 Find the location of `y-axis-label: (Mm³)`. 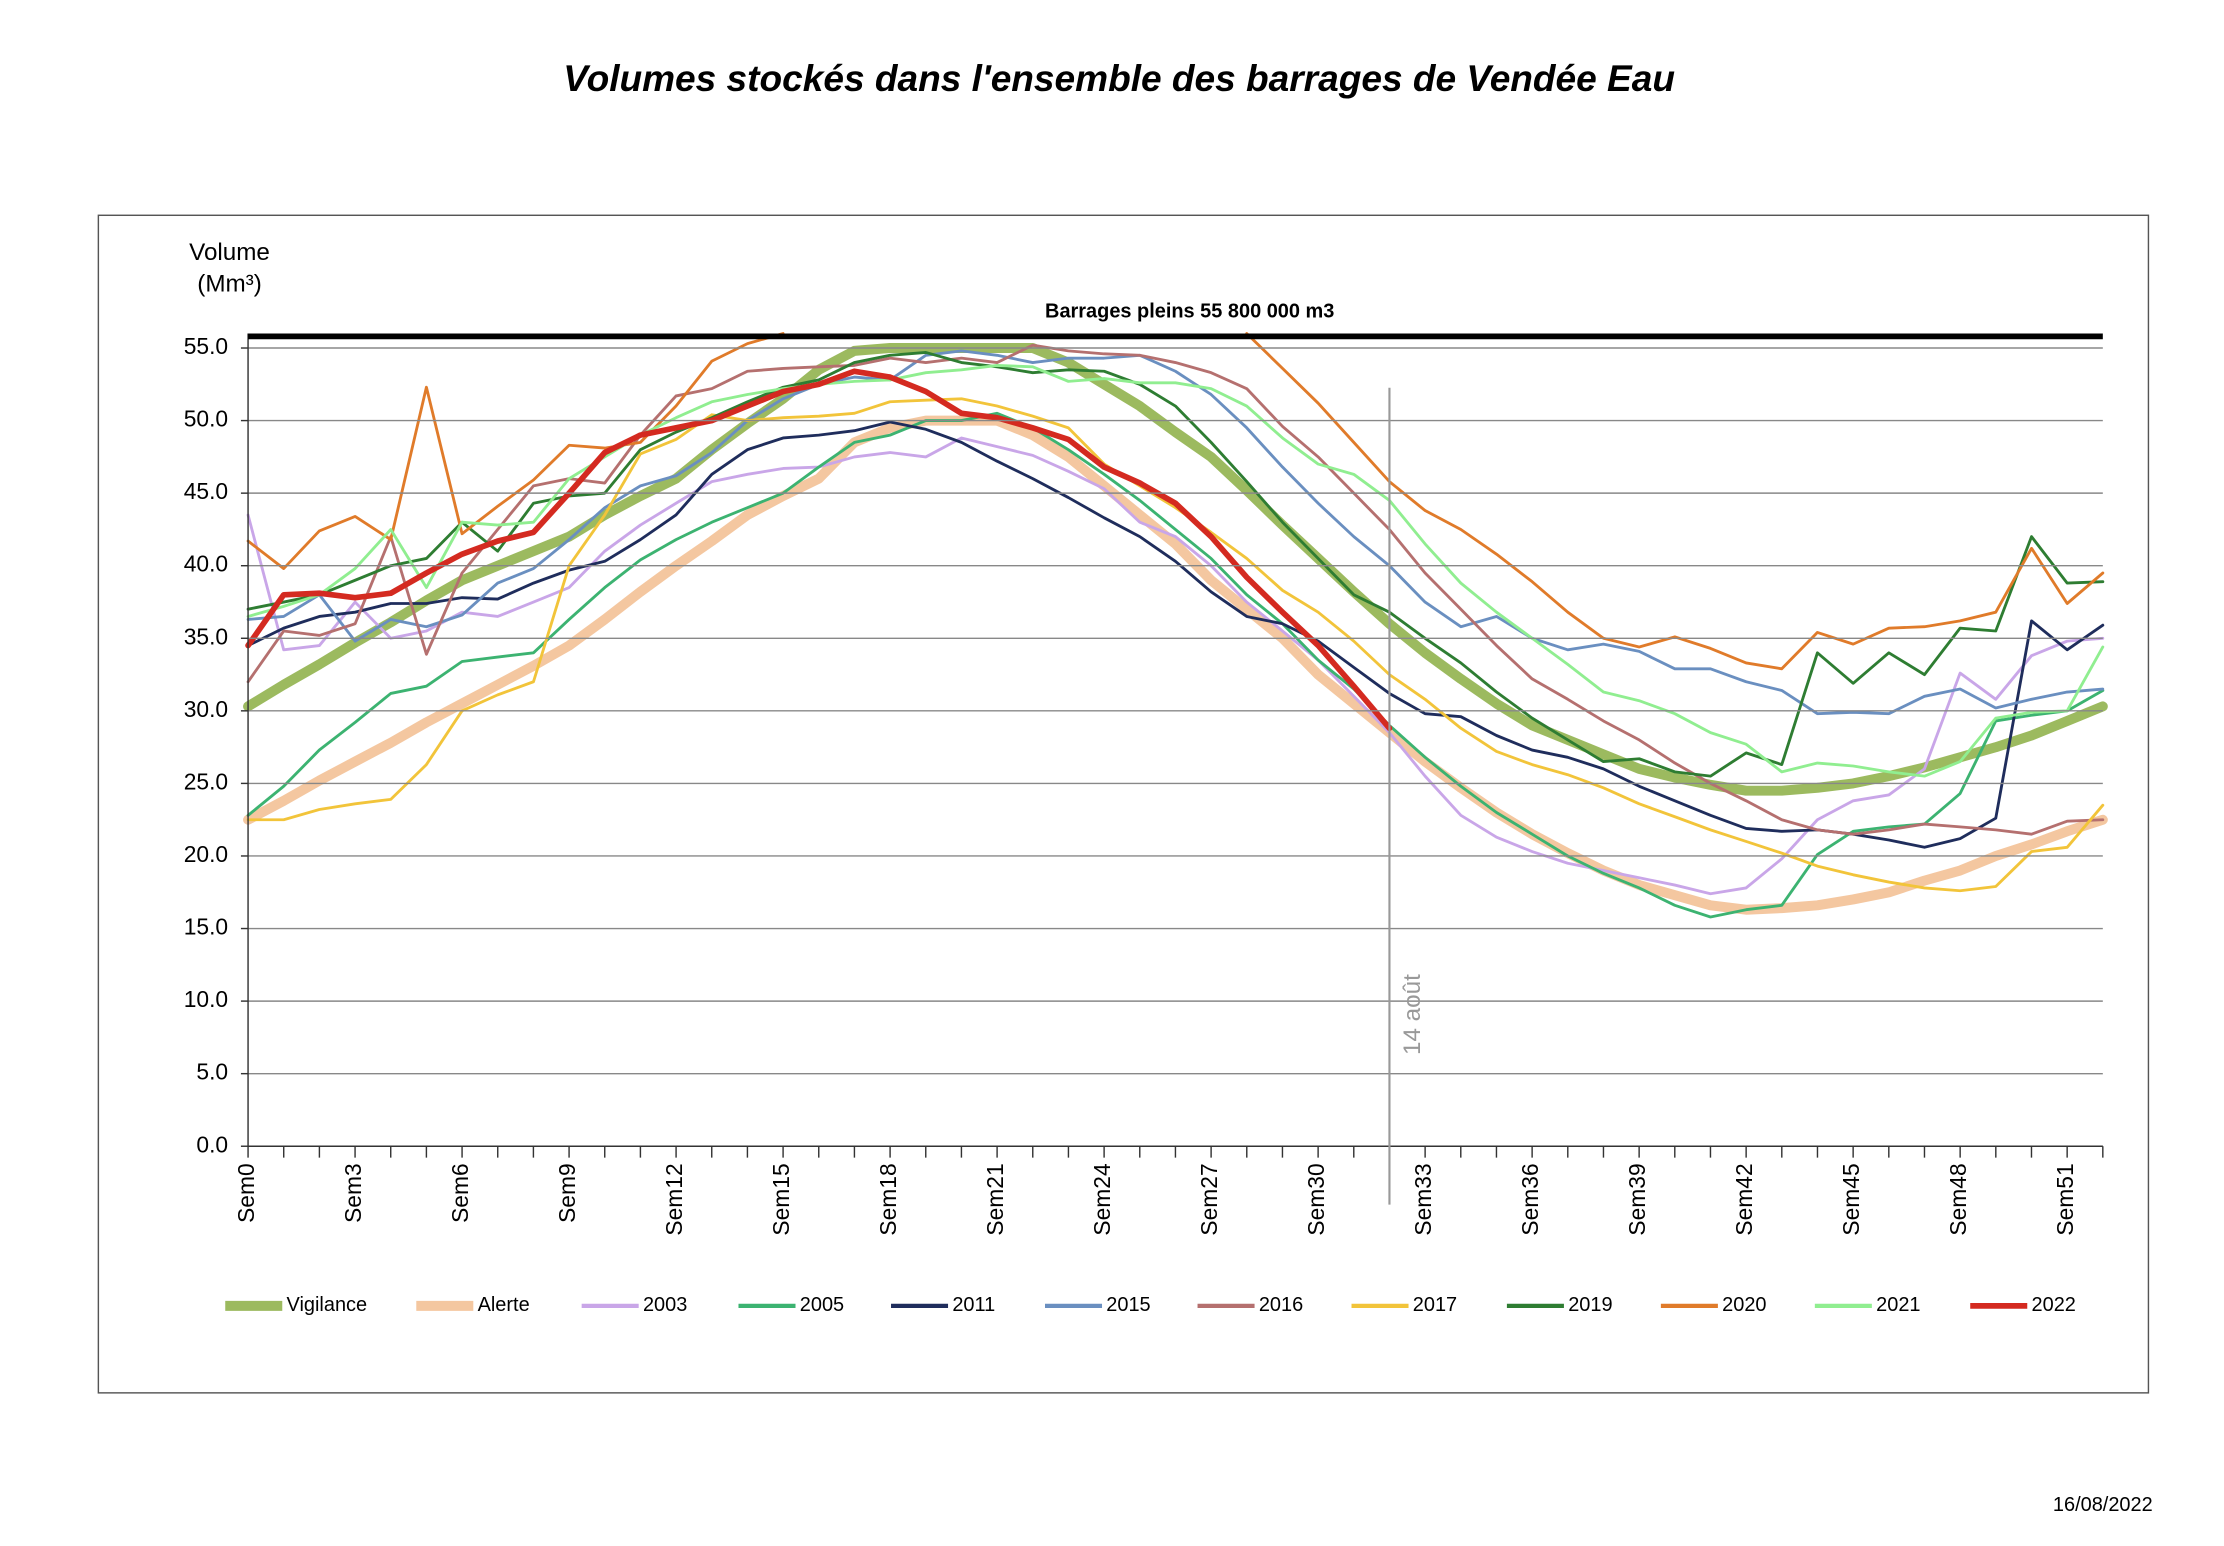

y-axis-label: (Mm³) is located at coordinates (229, 284).